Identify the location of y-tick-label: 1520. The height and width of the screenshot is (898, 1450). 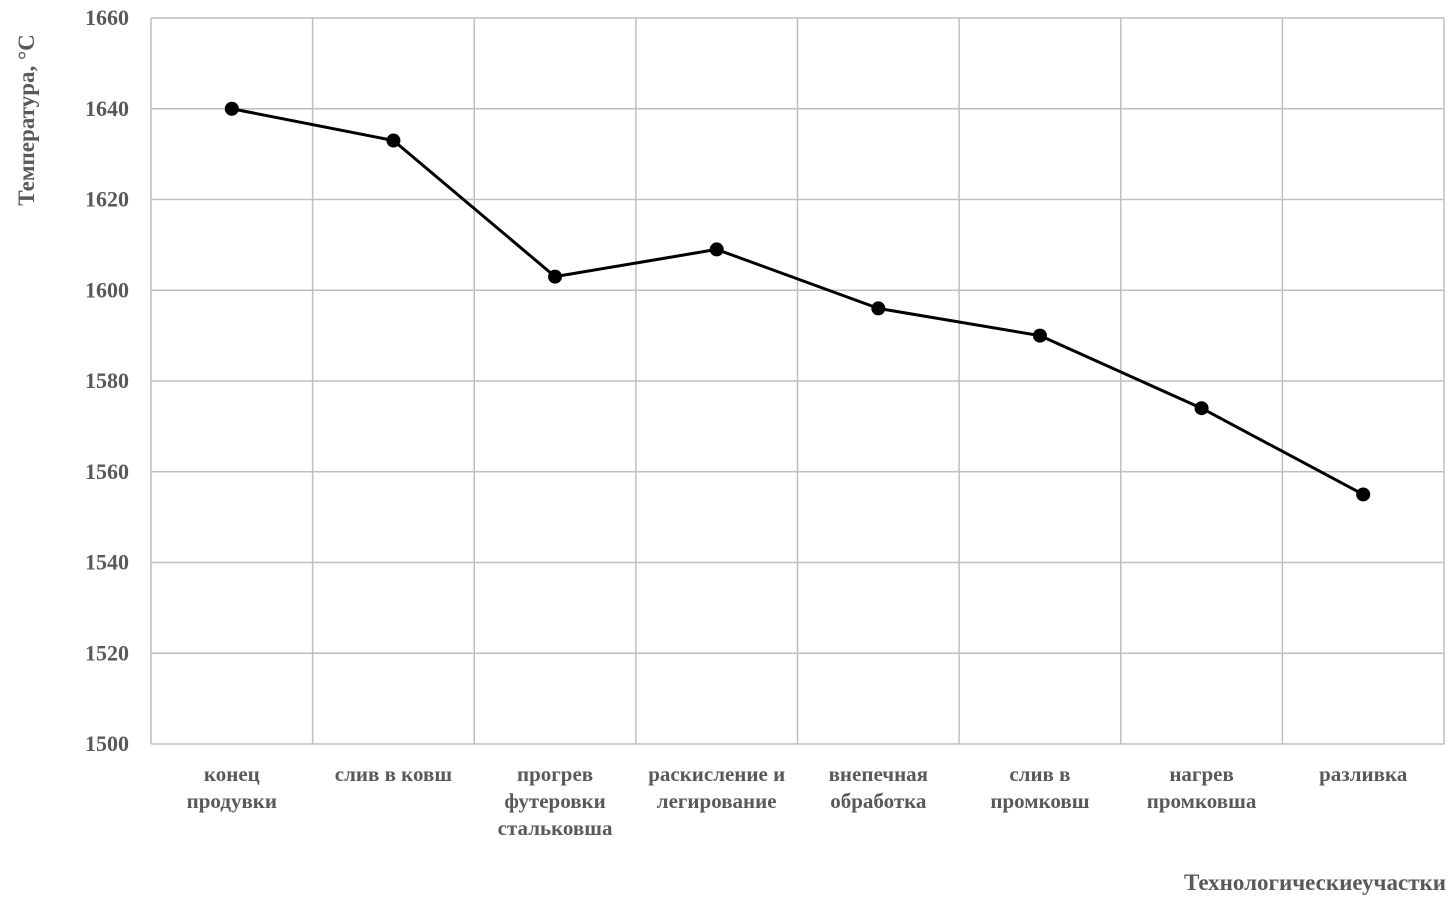
(107, 652).